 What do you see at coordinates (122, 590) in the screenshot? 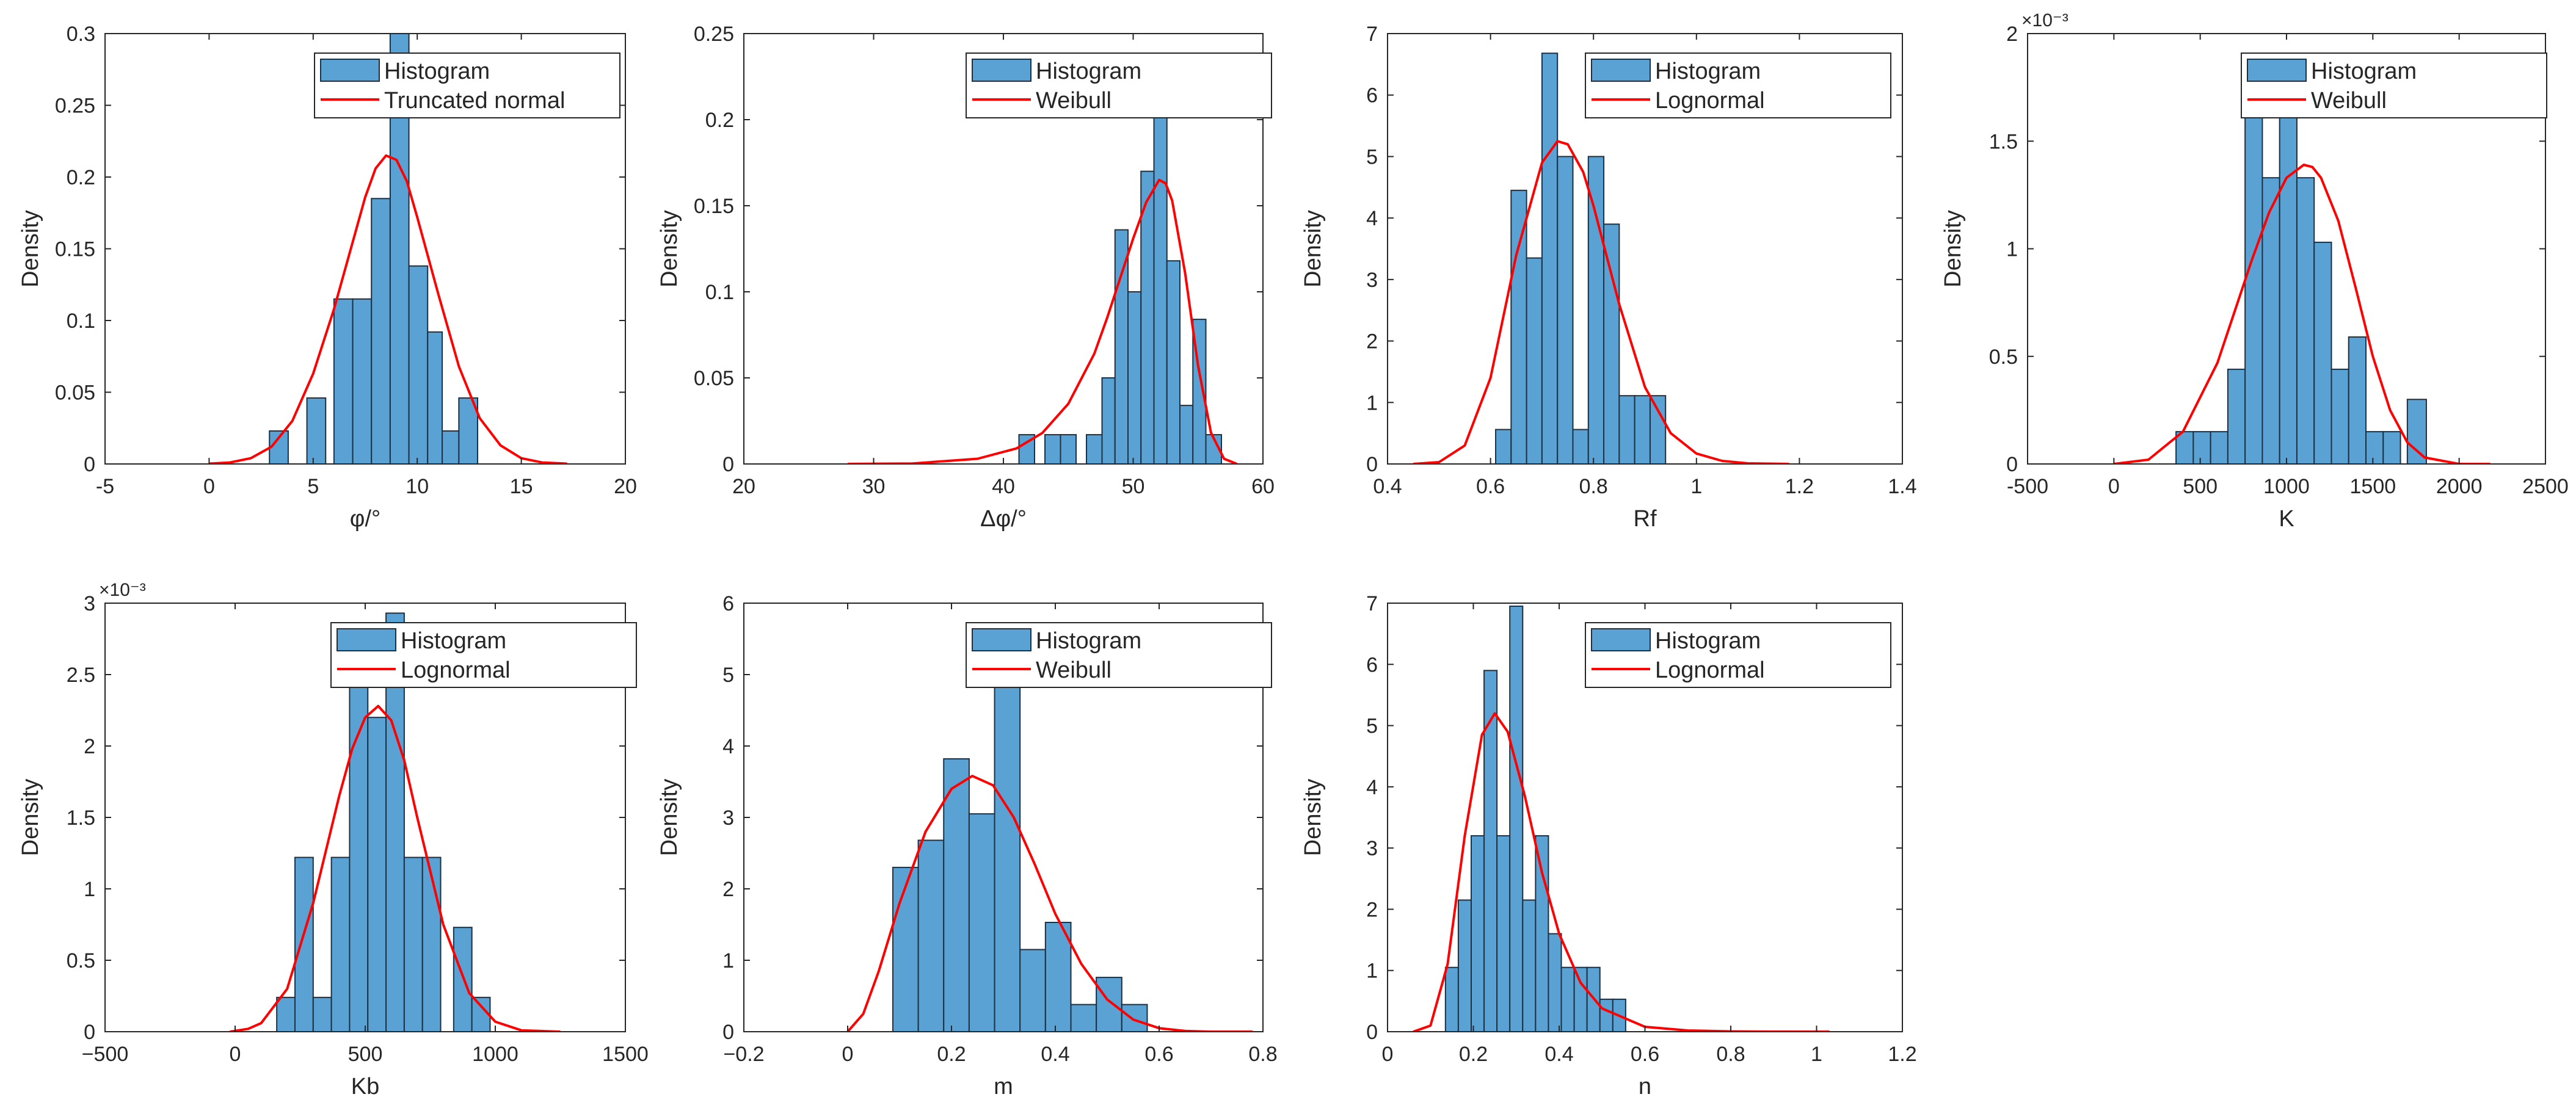
I see `chart-kb-exponent: ×10⁻³` at bounding box center [122, 590].